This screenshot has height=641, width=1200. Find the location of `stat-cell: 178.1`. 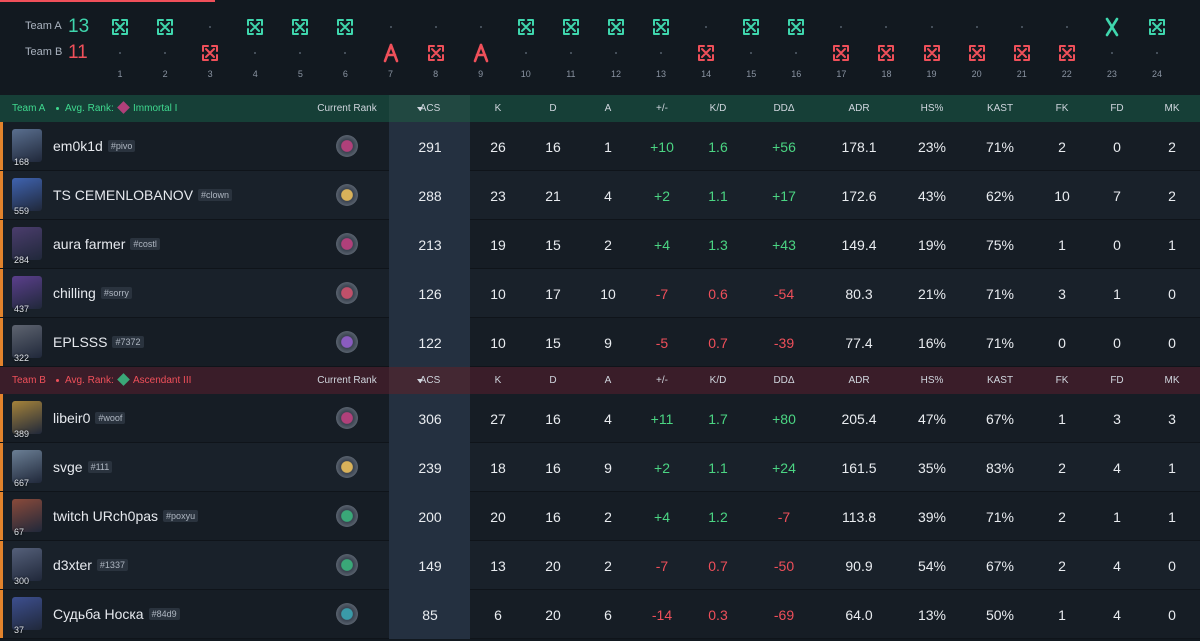

stat-cell: 178.1 is located at coordinates (859, 147).